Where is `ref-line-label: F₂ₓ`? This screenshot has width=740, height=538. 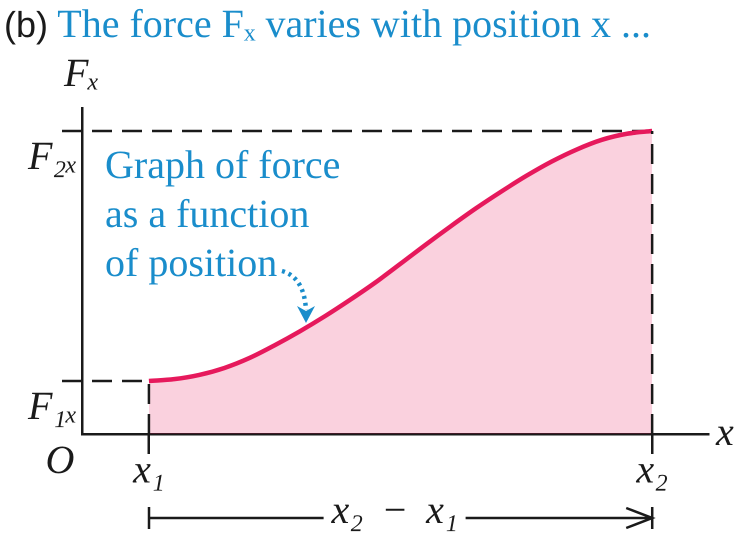 ref-line-label: F₂ₓ is located at coordinates (53, 156).